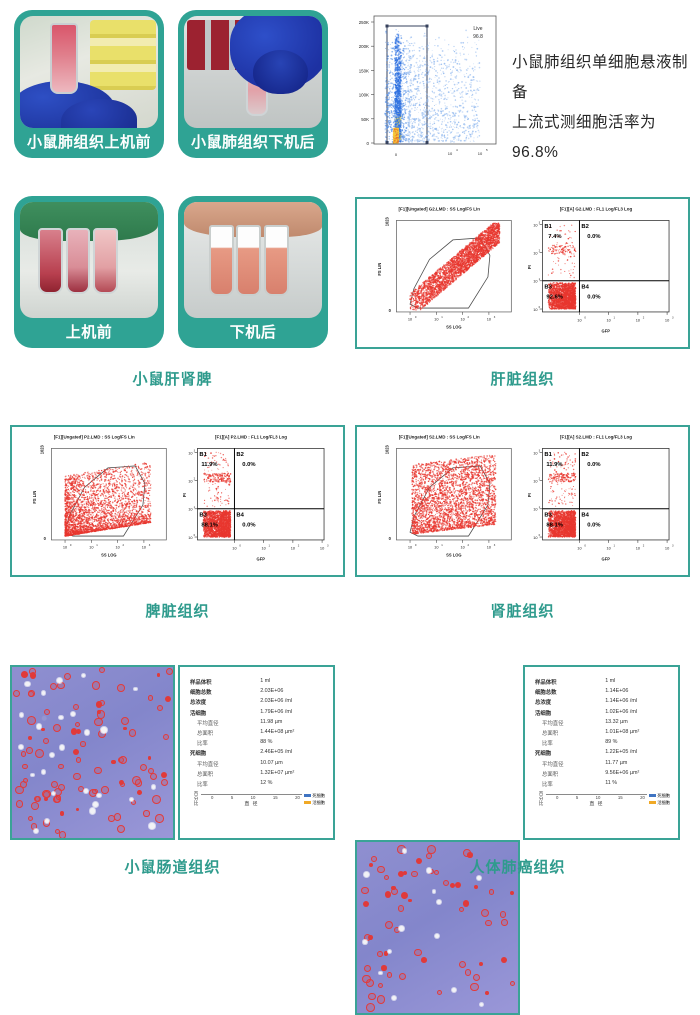 The width and height of the screenshot is (700, 1015). What do you see at coordinates (570, 753) in the screenshot?
I see `counter-row-key: 死细胞` at bounding box center [570, 753].